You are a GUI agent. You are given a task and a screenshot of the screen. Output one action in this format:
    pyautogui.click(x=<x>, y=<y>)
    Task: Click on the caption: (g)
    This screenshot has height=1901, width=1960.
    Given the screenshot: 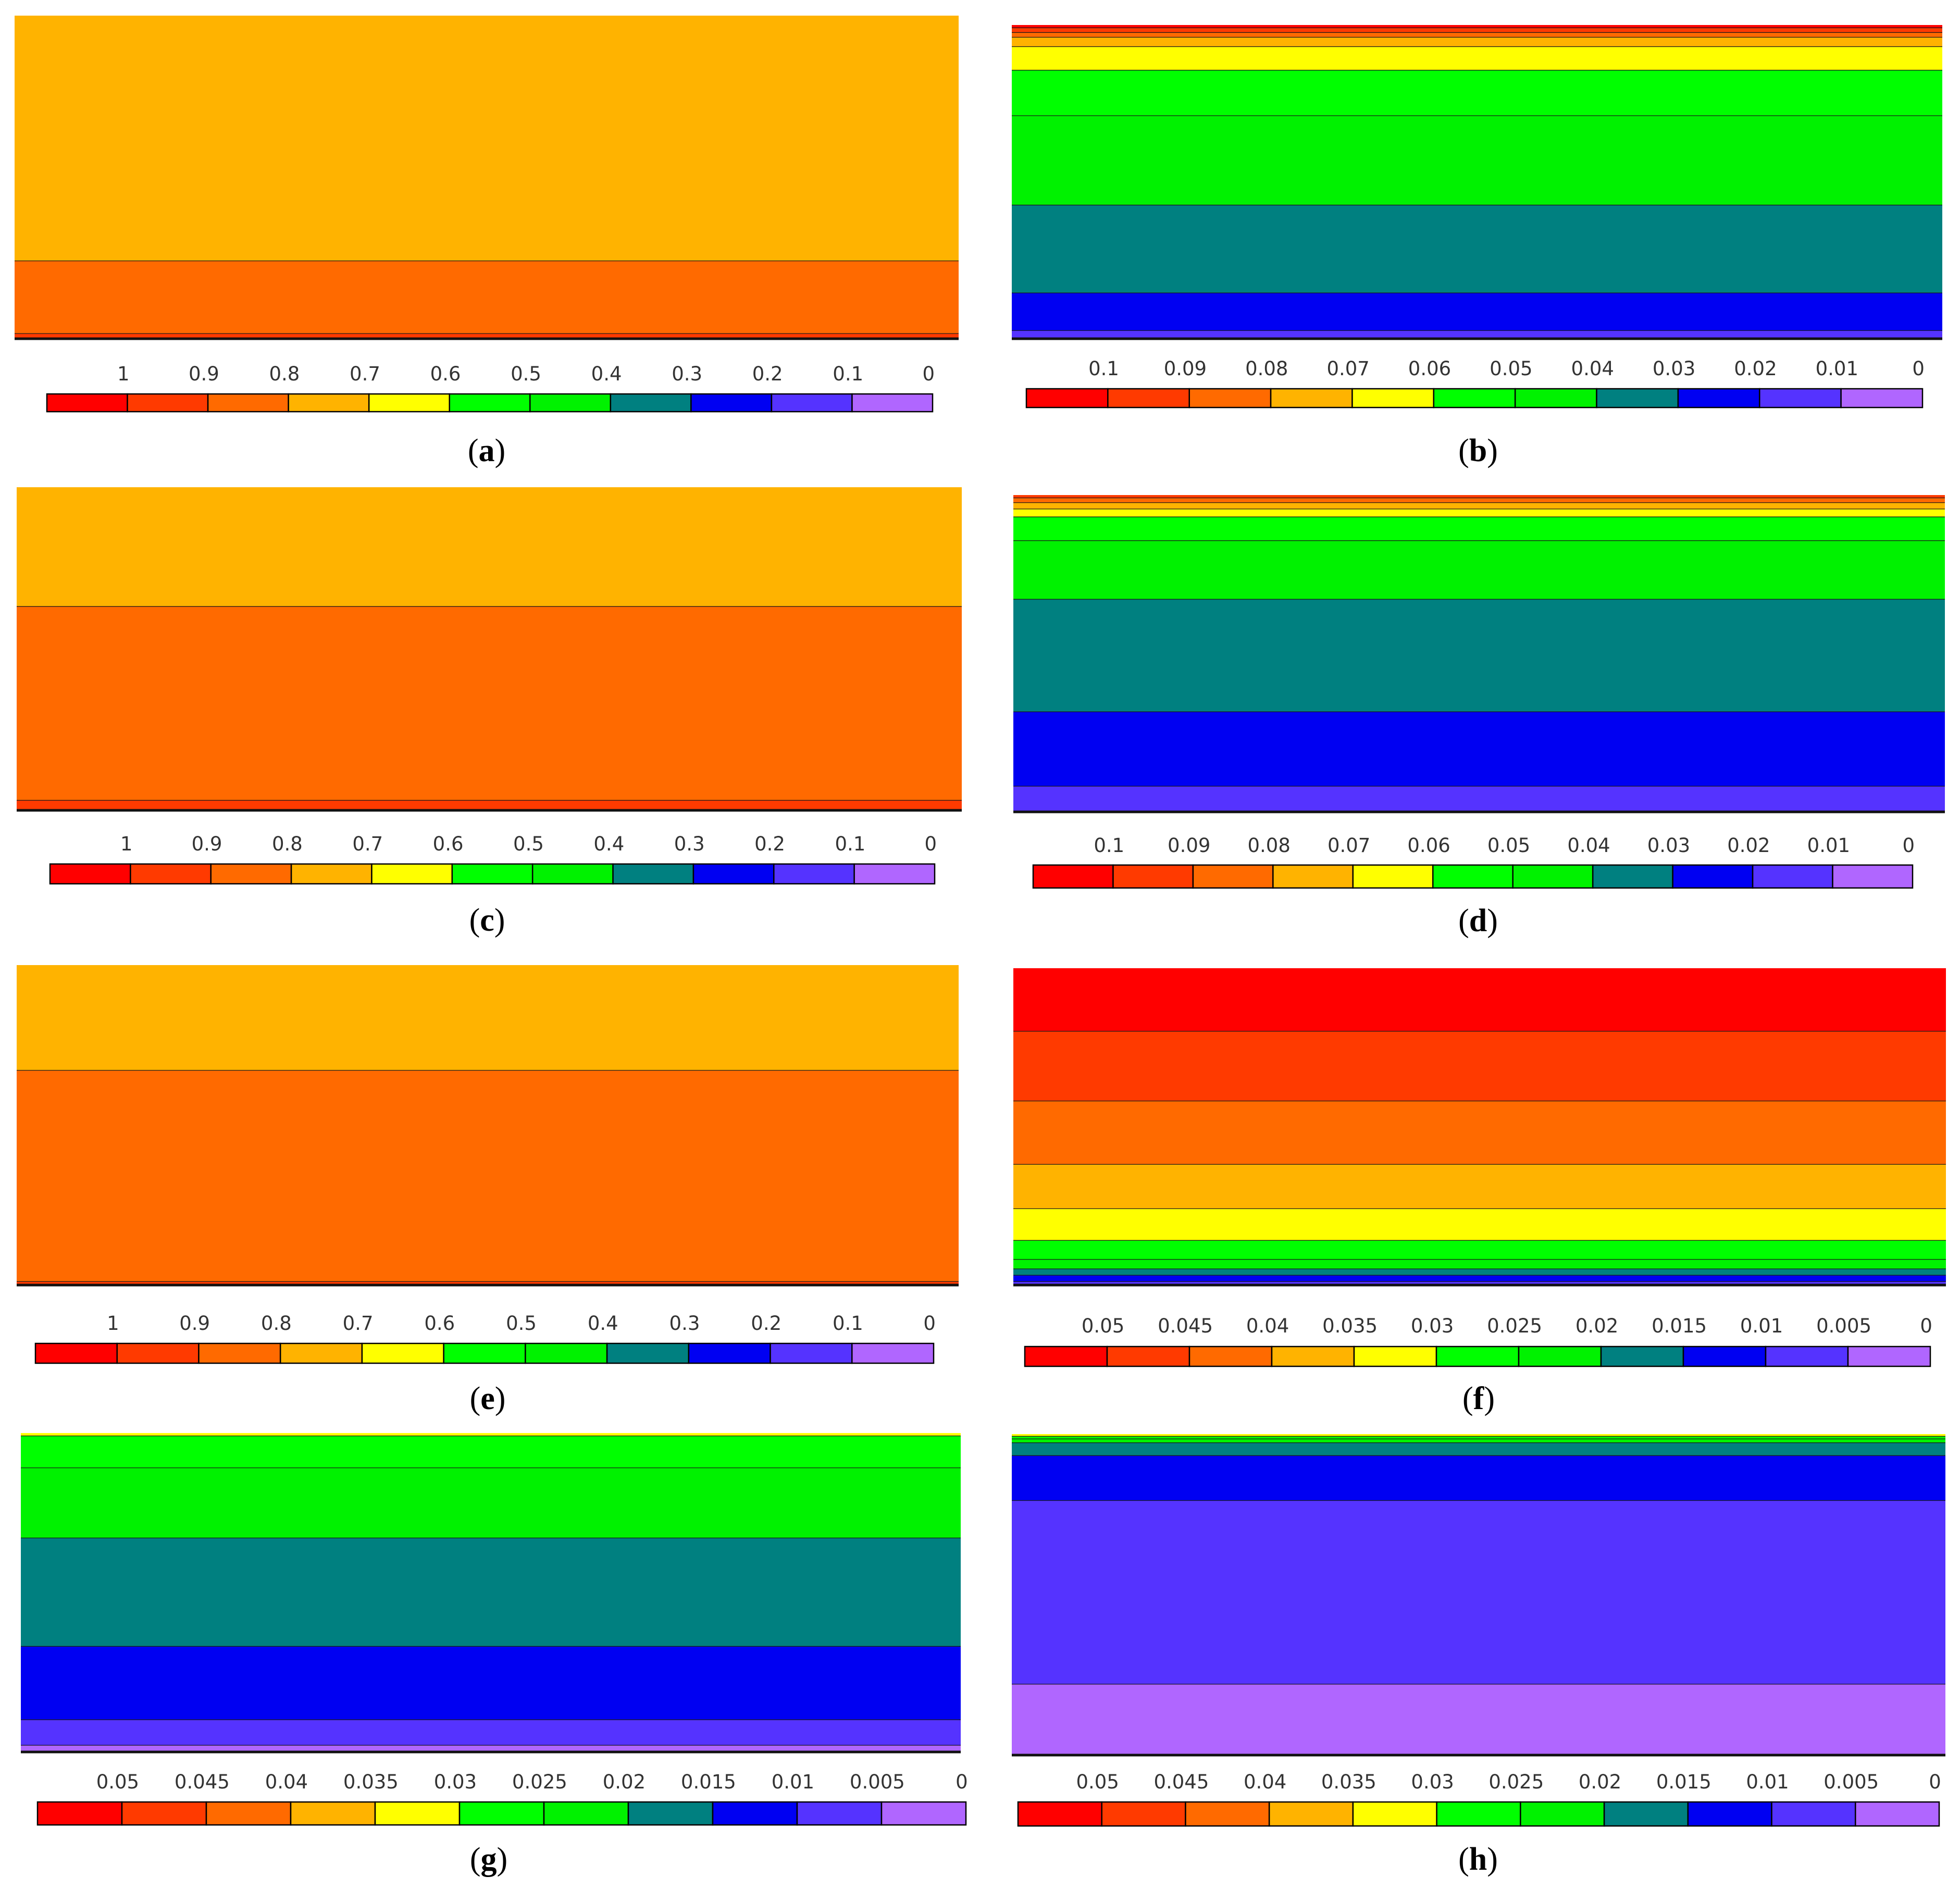 What is the action you would take?
    pyautogui.click(x=488, y=1860)
    